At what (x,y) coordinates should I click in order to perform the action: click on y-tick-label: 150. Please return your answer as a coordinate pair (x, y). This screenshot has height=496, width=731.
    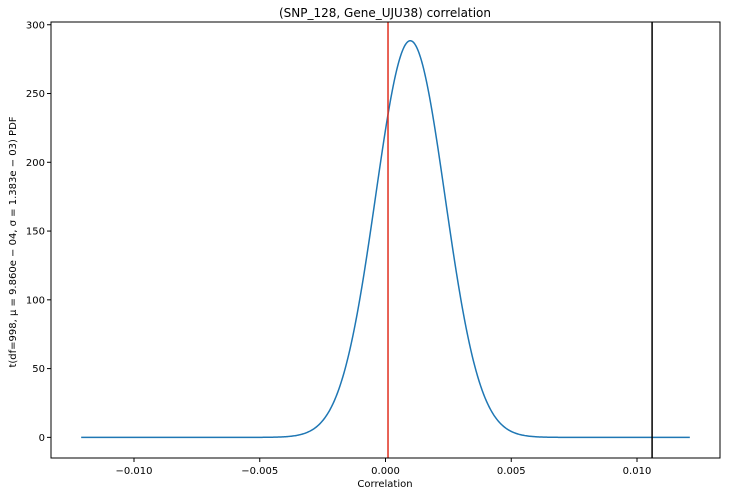
    Looking at the image, I should click on (35, 232).